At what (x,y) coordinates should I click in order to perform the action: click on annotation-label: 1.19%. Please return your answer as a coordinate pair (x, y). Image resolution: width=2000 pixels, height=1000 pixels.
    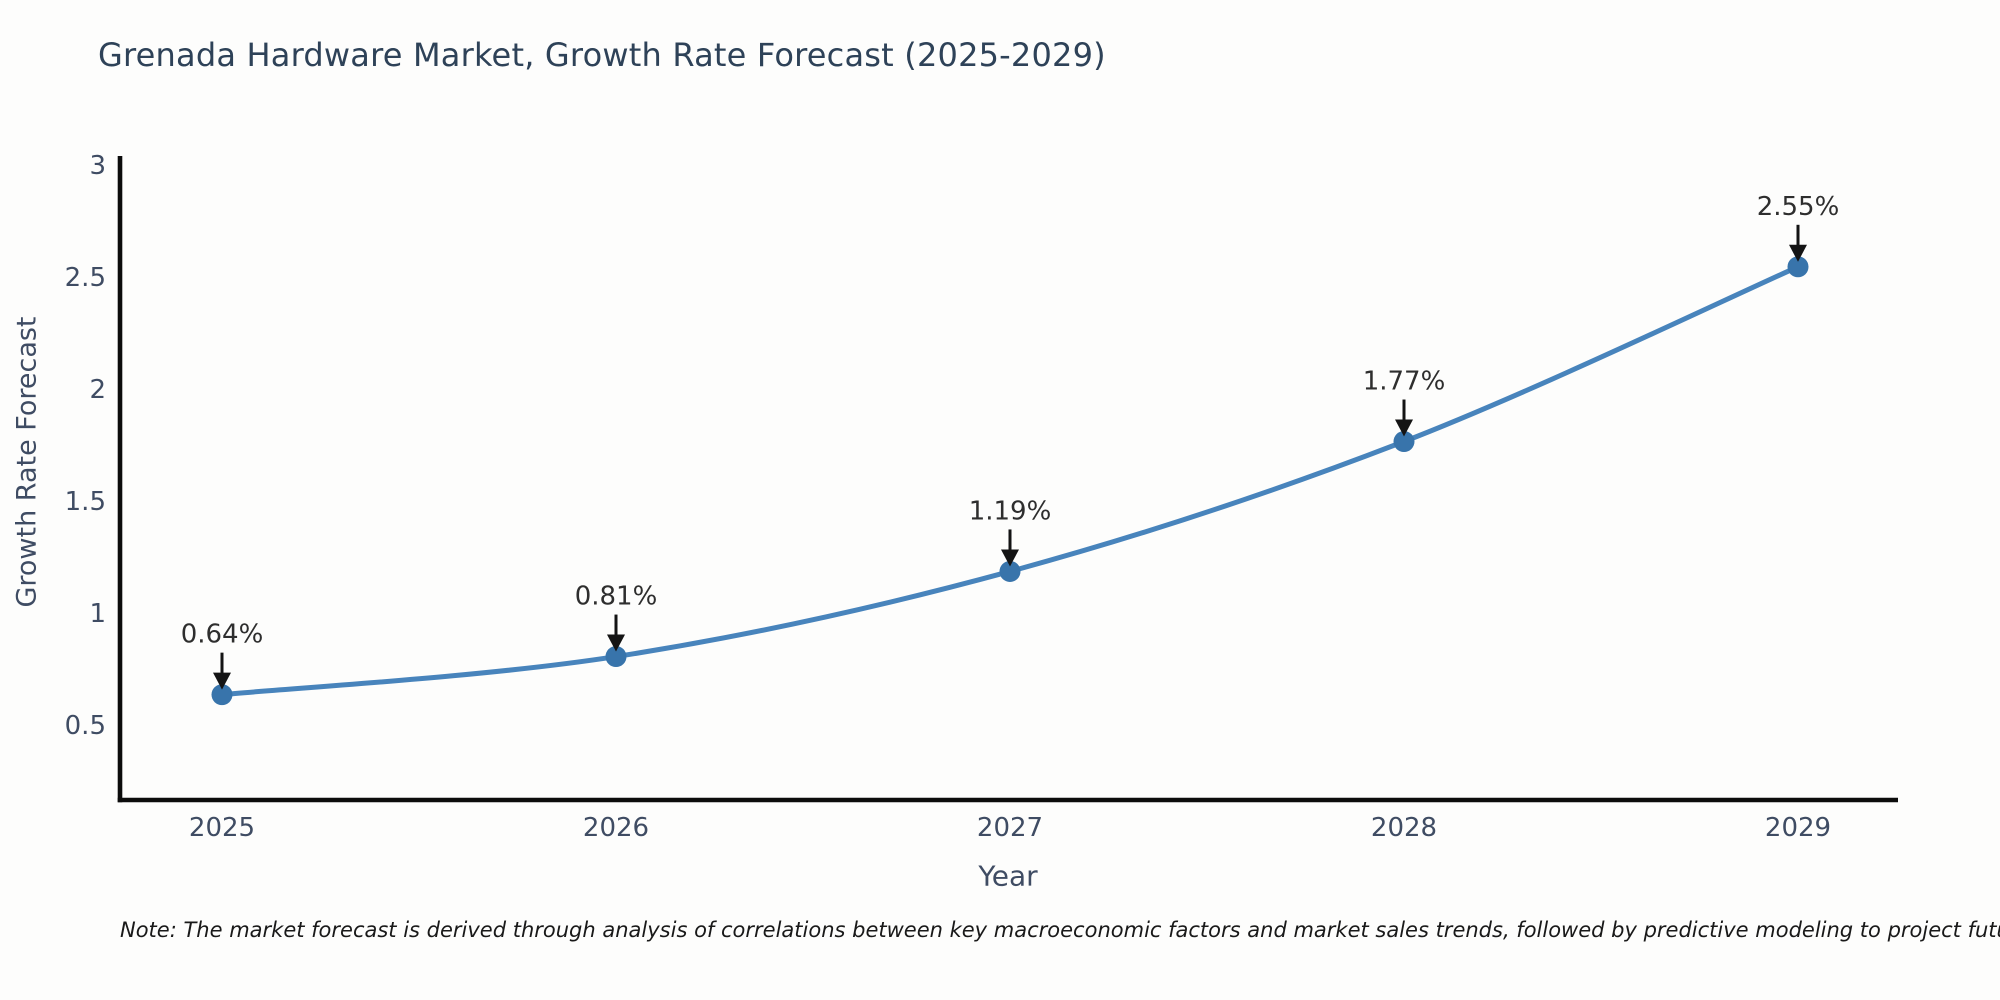
    Looking at the image, I should click on (1010, 511).